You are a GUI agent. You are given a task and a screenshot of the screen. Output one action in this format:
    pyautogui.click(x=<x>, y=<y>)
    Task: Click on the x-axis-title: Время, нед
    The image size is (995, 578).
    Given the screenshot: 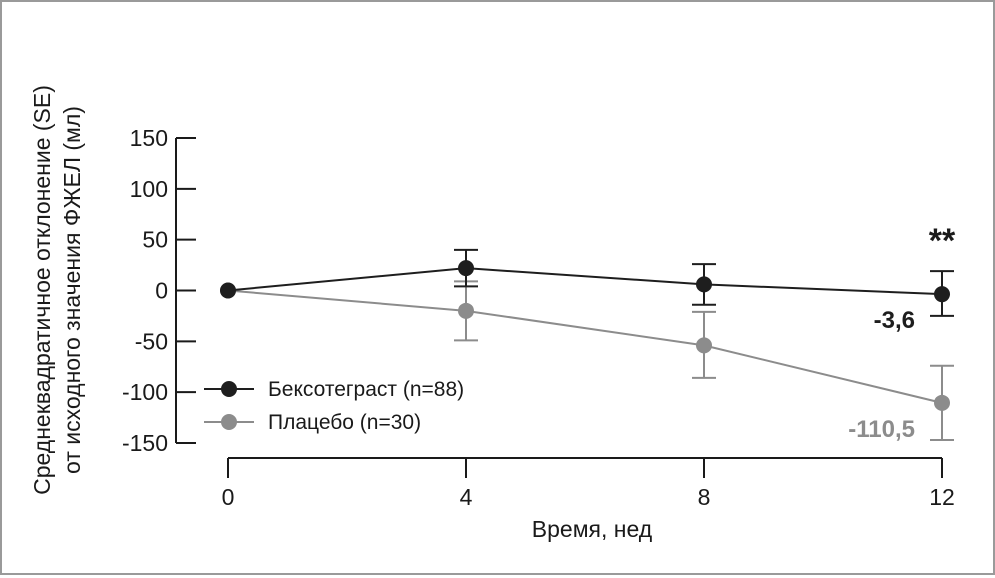 What is the action you would take?
    pyautogui.click(x=592, y=529)
    